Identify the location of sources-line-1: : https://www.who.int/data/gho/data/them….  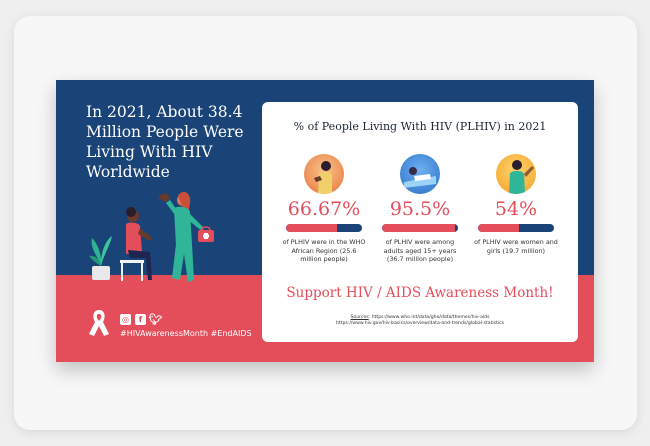
(429, 317).